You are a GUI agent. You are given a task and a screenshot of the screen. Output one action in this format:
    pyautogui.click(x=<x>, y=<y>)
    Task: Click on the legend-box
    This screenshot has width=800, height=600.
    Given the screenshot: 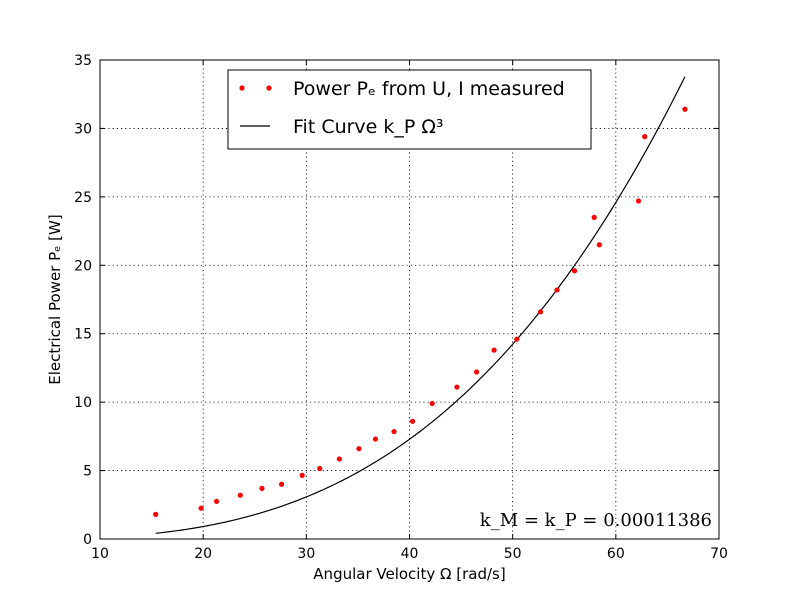 What is the action you would take?
    pyautogui.click(x=409, y=109)
    